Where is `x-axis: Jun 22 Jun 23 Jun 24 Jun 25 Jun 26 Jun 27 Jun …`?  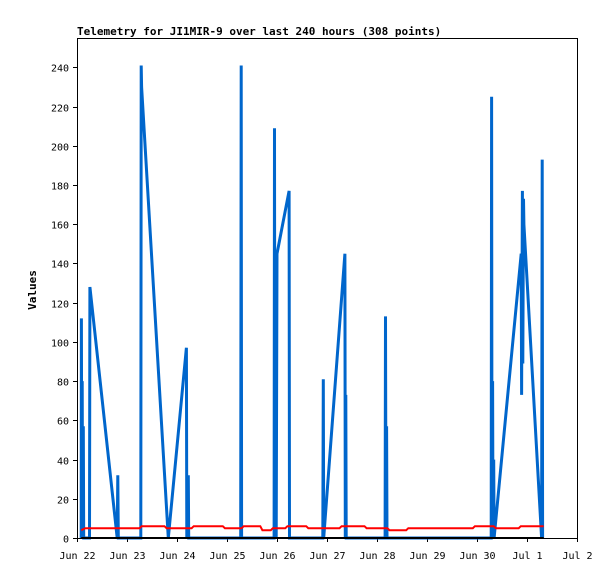 x-axis: Jun 22 Jun 23 Jun 24 Jun 25 Jun 26 Jun 27 Jun … is located at coordinates (326, 550).